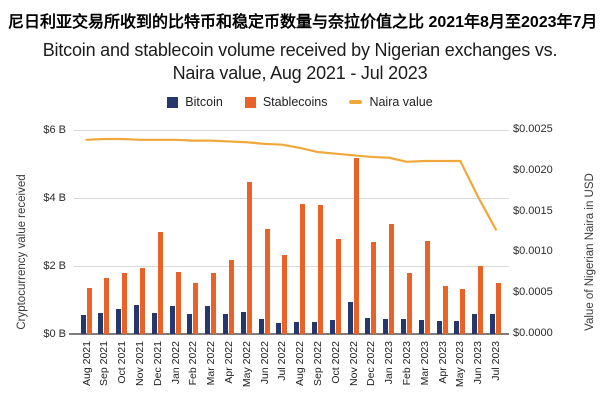 The height and width of the screenshot is (410, 600). What do you see at coordinates (533, 210) in the screenshot?
I see `right-axis-tick: $0.0015` at bounding box center [533, 210].